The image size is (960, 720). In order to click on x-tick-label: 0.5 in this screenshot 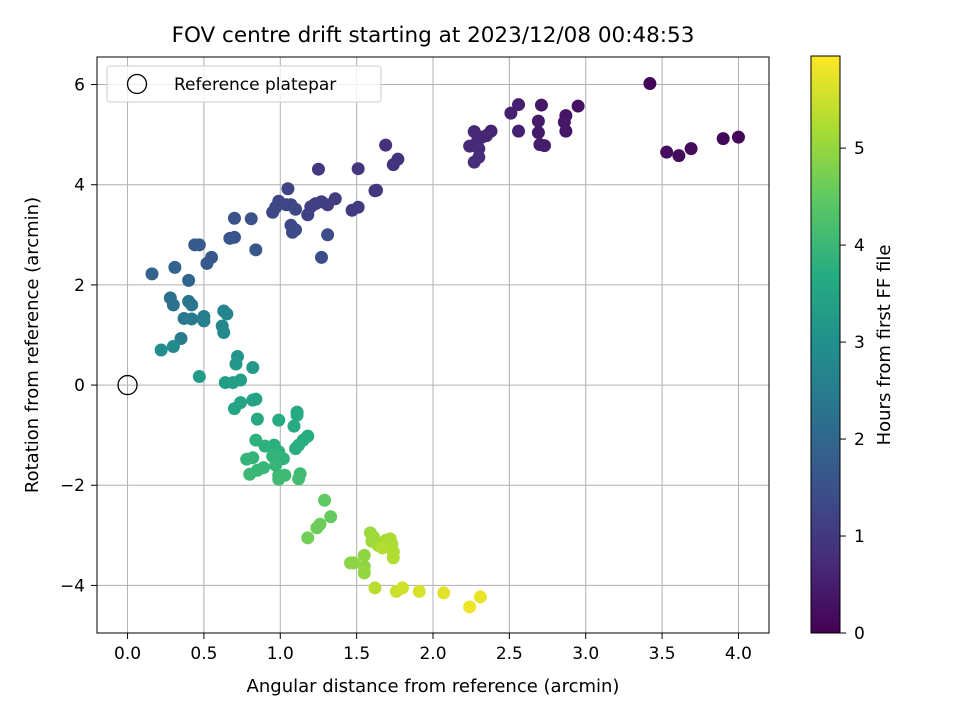, I will do `click(203, 654)`.